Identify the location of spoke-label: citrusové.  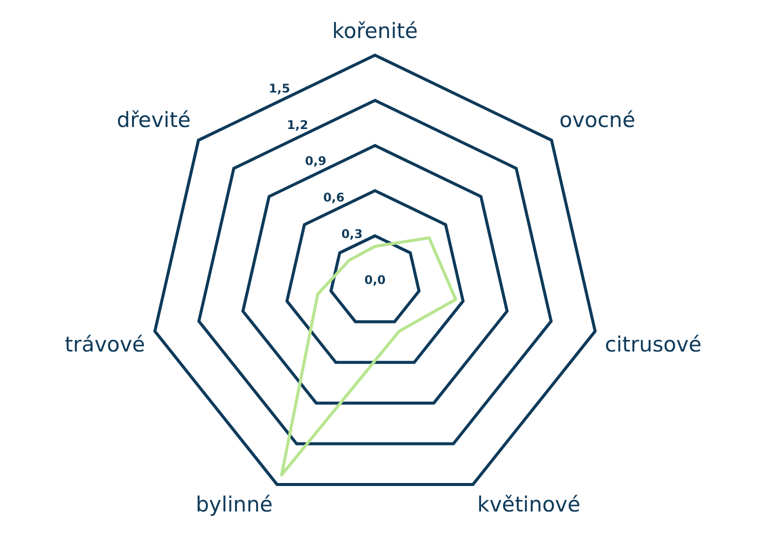
(653, 344).